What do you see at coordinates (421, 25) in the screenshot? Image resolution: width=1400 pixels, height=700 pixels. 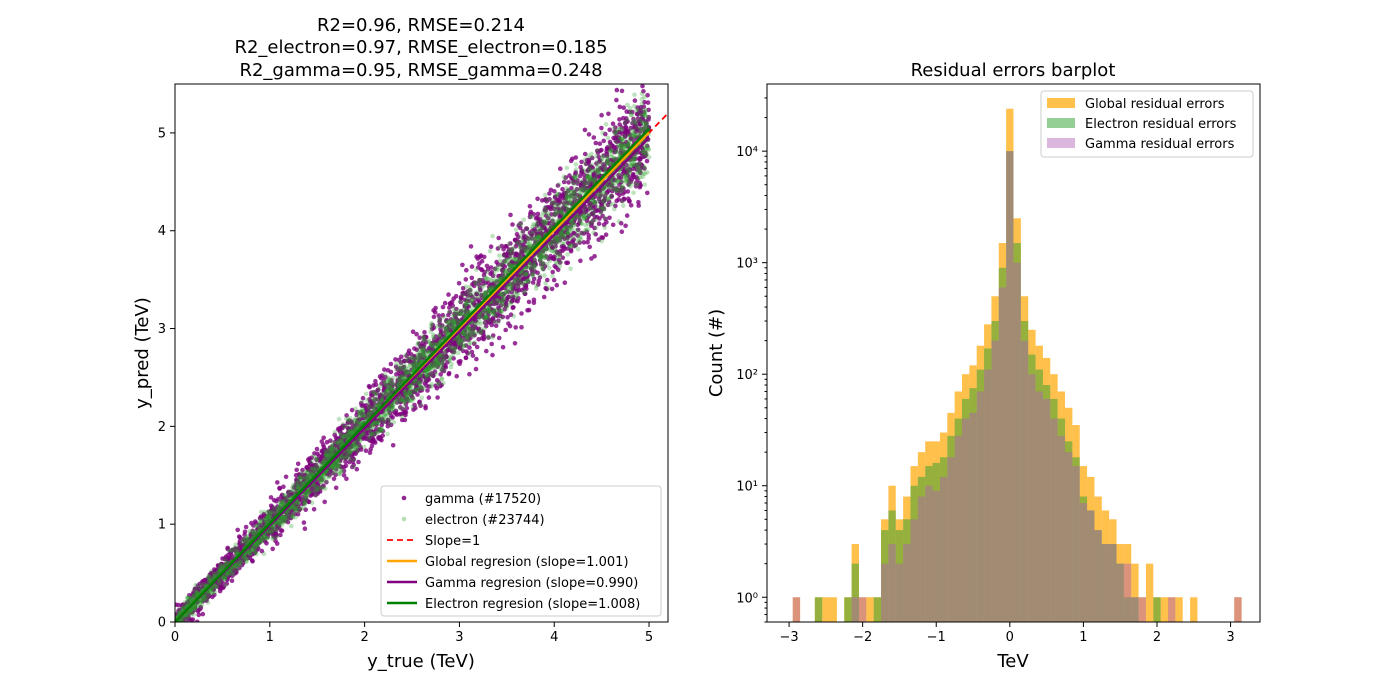 I see `scatter-title-line-1: R2=0.96, RMSE=0.214` at bounding box center [421, 25].